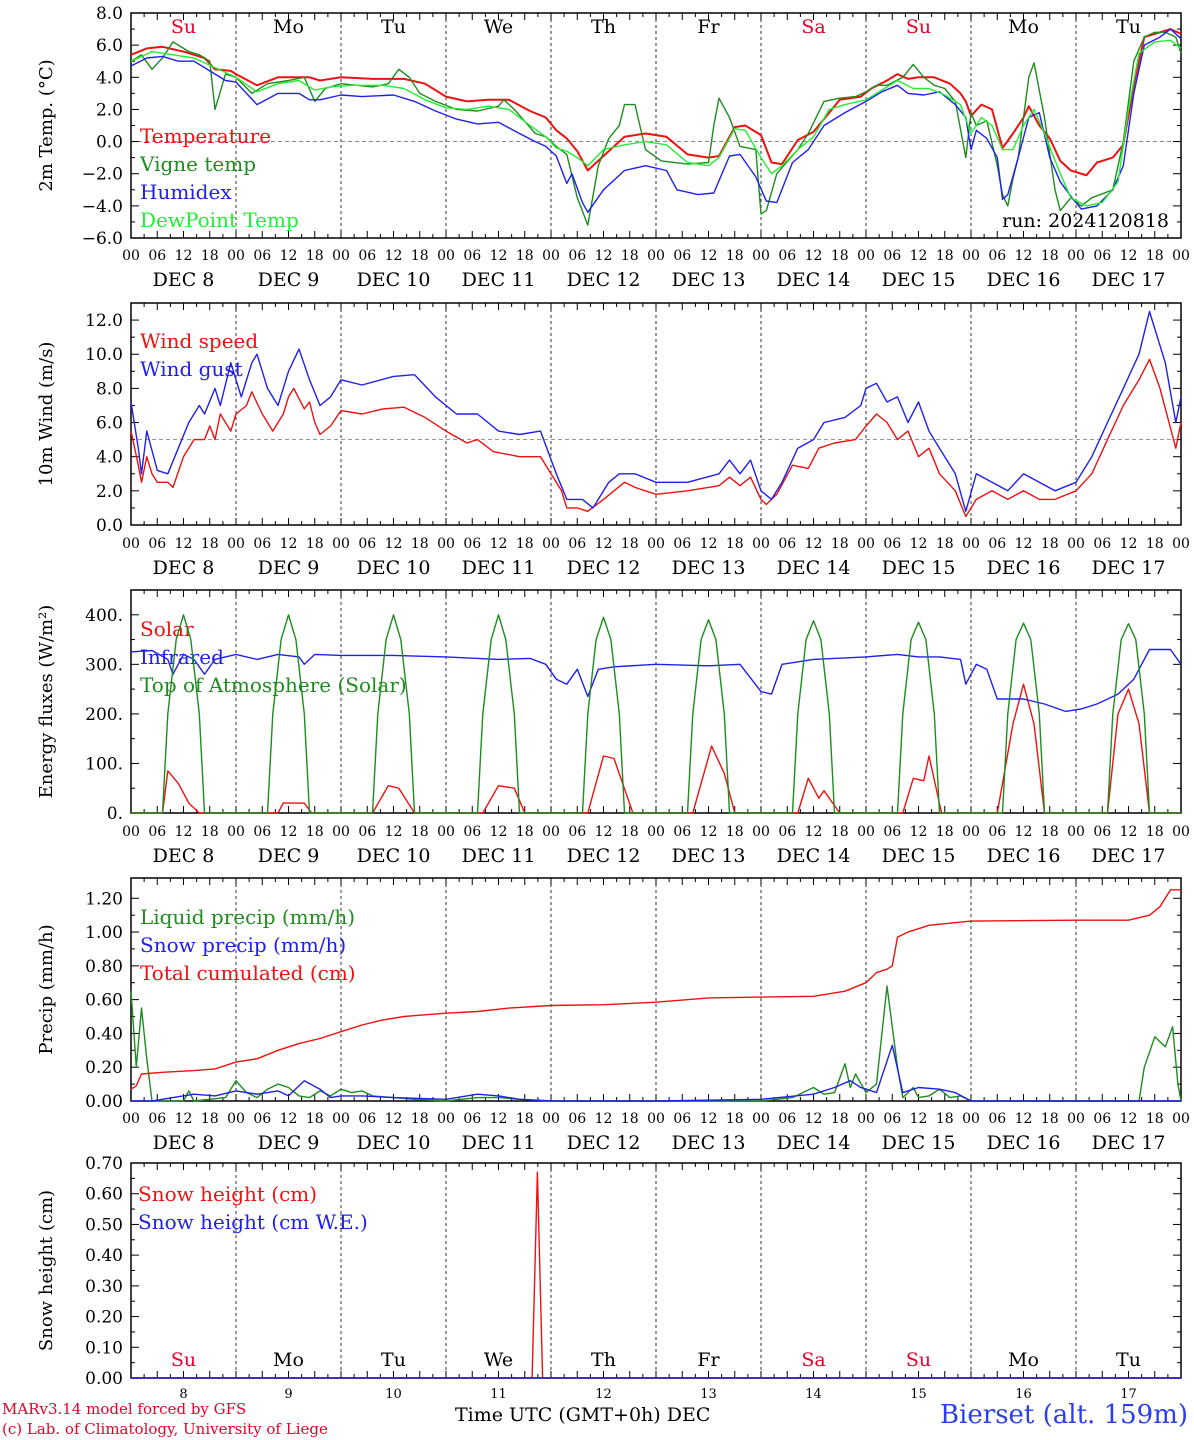 The width and height of the screenshot is (1194, 1440). I want to click on weekday-label: Sa, so click(813, 27).